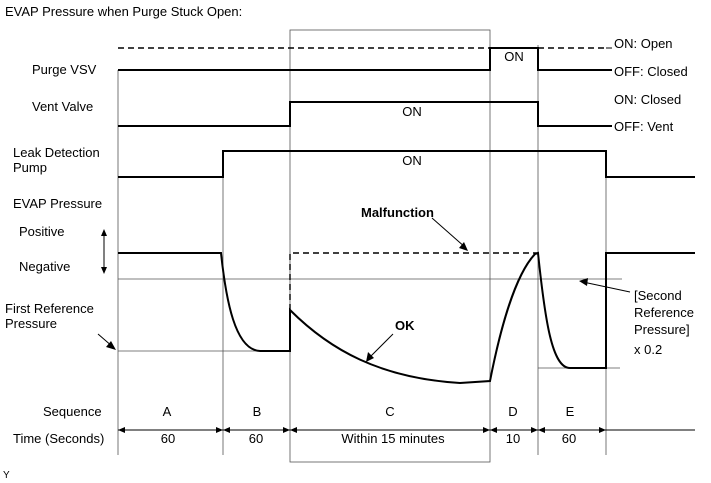  I want to click on on-closed-label: ON: Closed, so click(647, 99).